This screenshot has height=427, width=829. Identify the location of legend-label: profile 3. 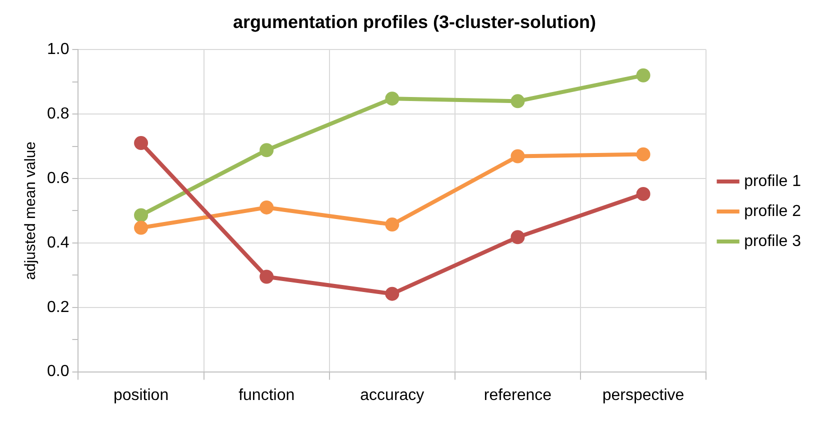
(773, 241).